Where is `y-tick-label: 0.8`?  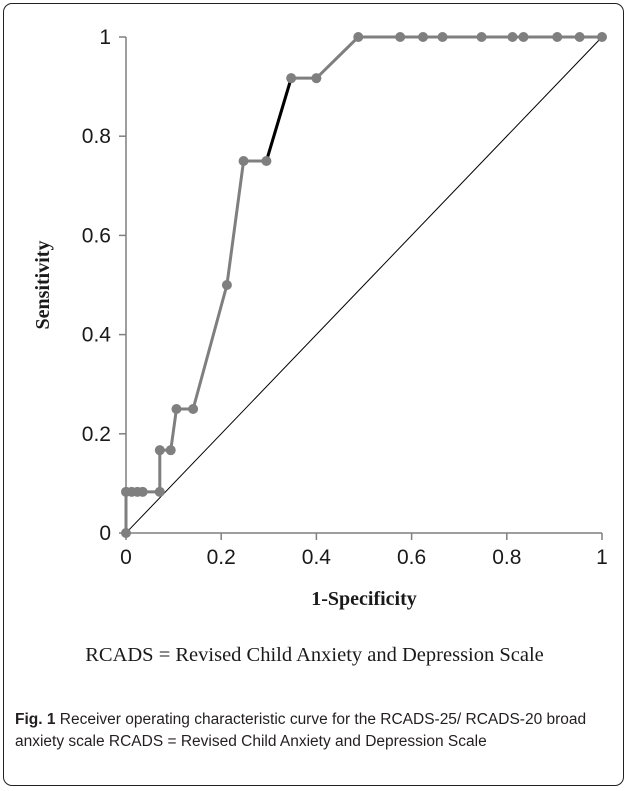
y-tick-label: 0.8 is located at coordinates (96, 136).